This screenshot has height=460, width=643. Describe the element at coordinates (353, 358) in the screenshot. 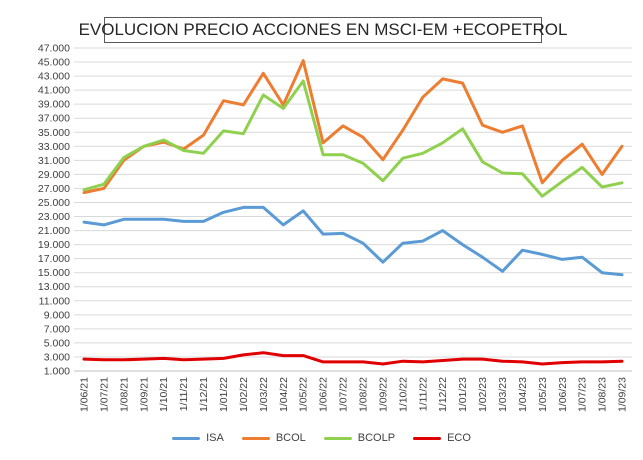

I see `series-line-eco` at that location.